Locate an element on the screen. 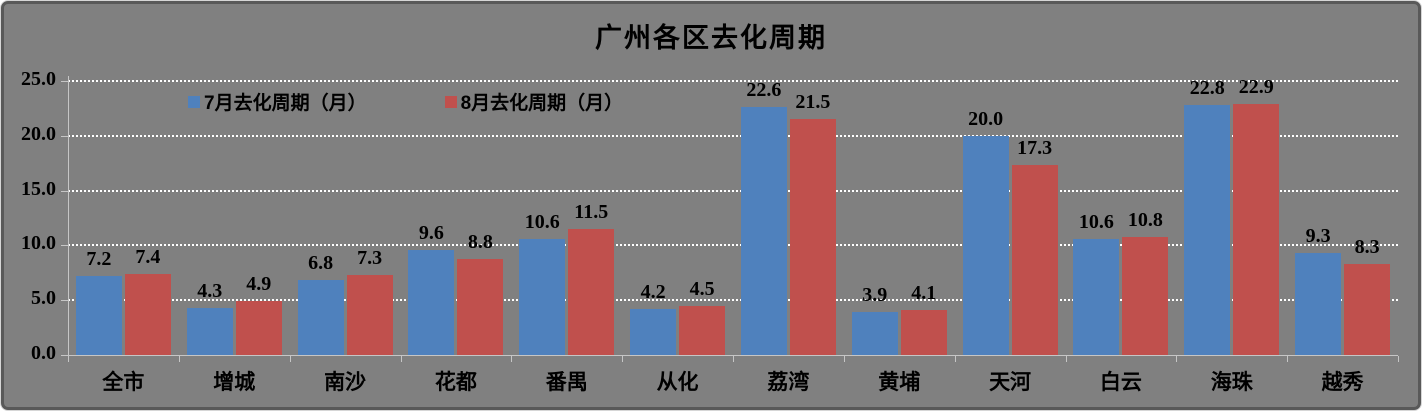  x-axis-line is located at coordinates (733, 355).